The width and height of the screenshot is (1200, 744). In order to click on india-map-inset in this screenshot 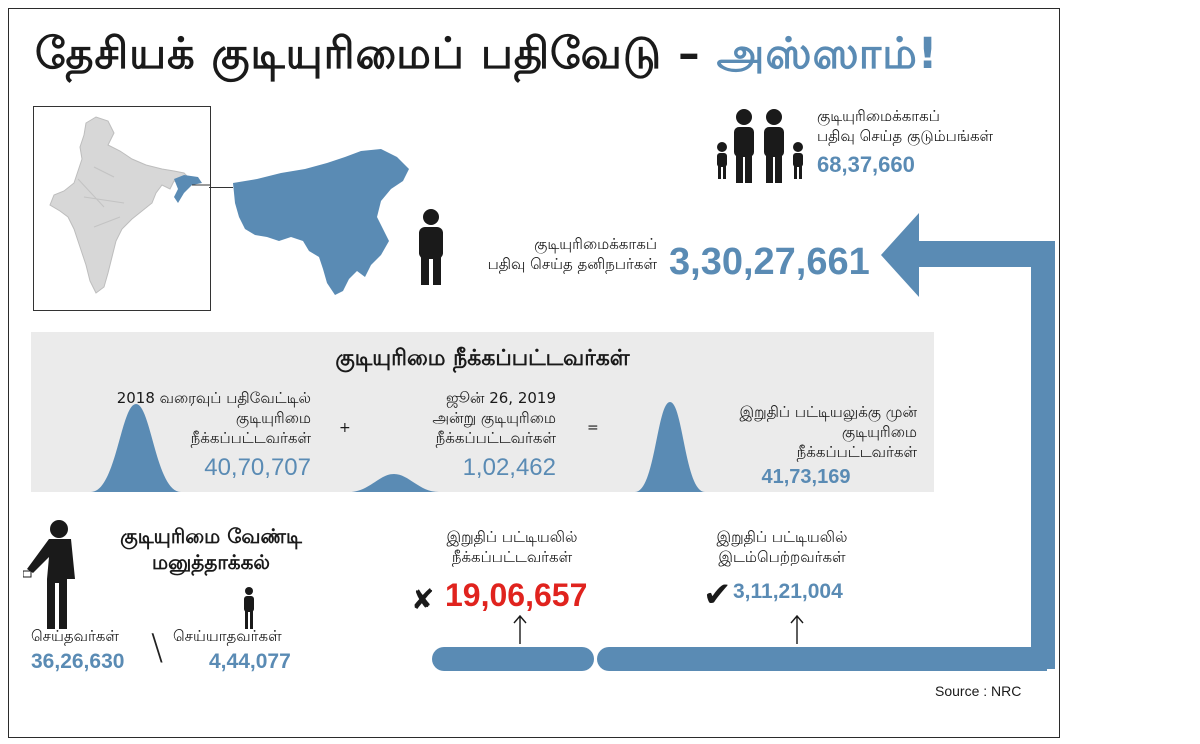, I will do `click(122, 208)`.